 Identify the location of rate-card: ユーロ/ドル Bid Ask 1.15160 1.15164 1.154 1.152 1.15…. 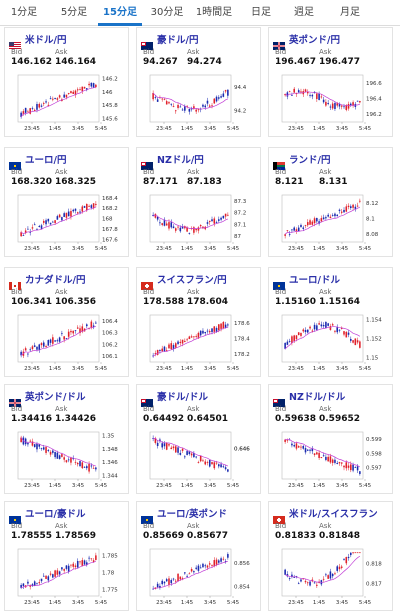
(330, 322).